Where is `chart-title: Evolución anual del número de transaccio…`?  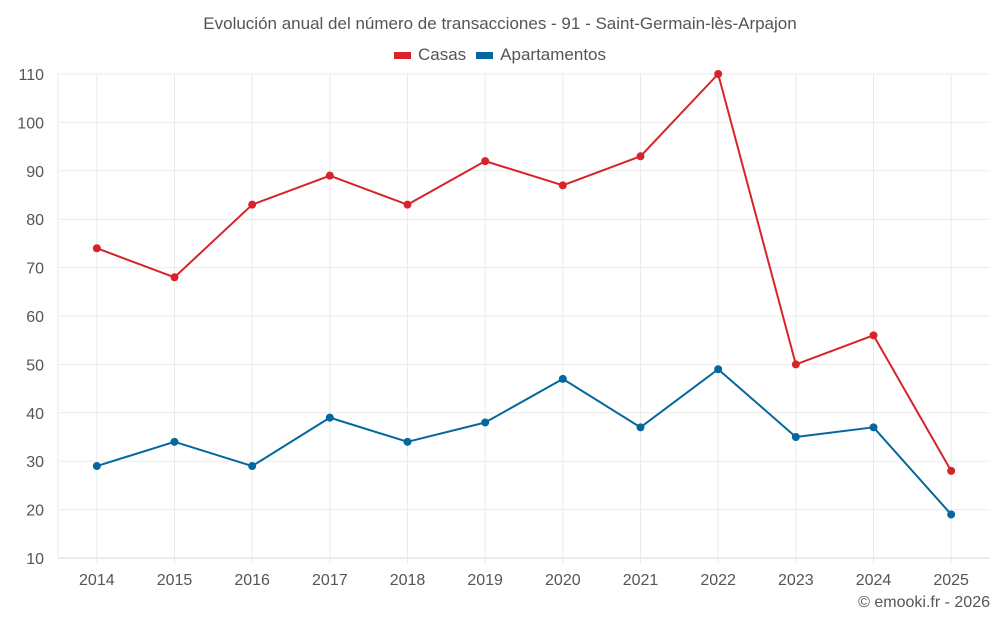
chart-title: Evolución anual del número de transaccio… is located at coordinates (500, 23).